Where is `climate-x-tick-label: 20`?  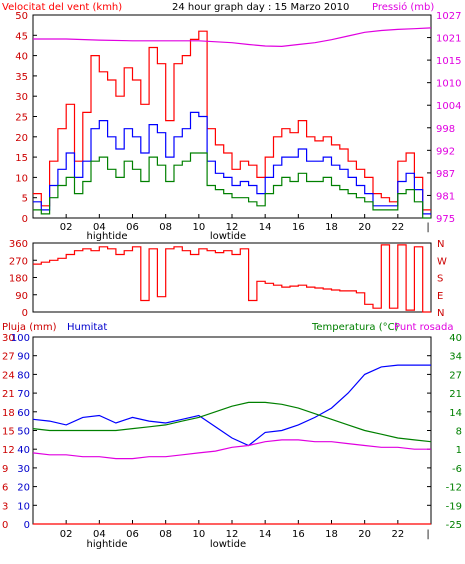 climate-x-tick-label: 20 is located at coordinates (364, 534).